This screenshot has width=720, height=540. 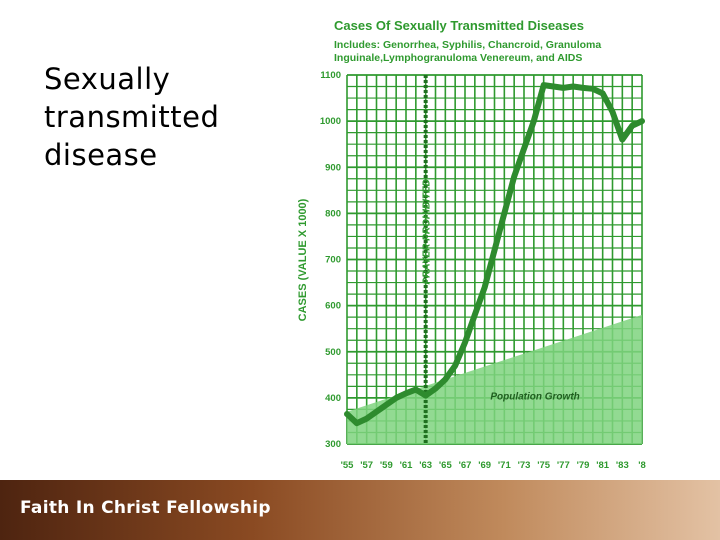 What do you see at coordinates (484, 465) in the screenshot?
I see `x-tick-label: '69` at bounding box center [484, 465].